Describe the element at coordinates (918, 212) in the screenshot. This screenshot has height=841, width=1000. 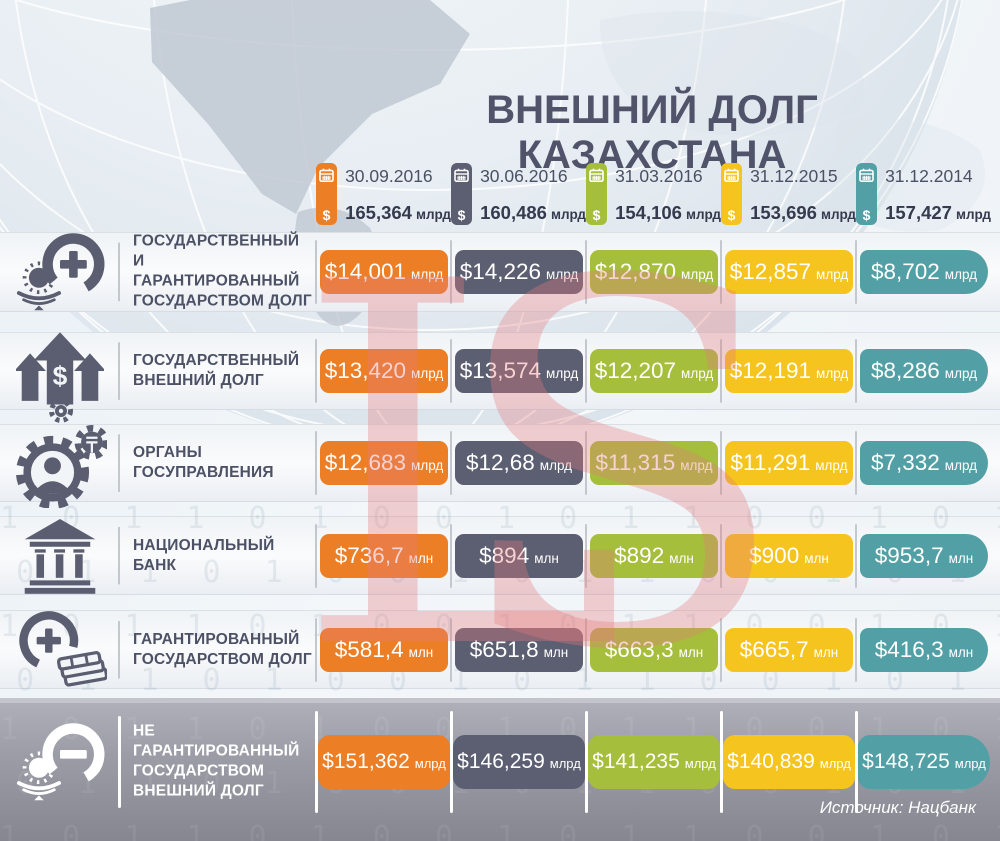
I see `date-total-amount: 157,427` at that location.